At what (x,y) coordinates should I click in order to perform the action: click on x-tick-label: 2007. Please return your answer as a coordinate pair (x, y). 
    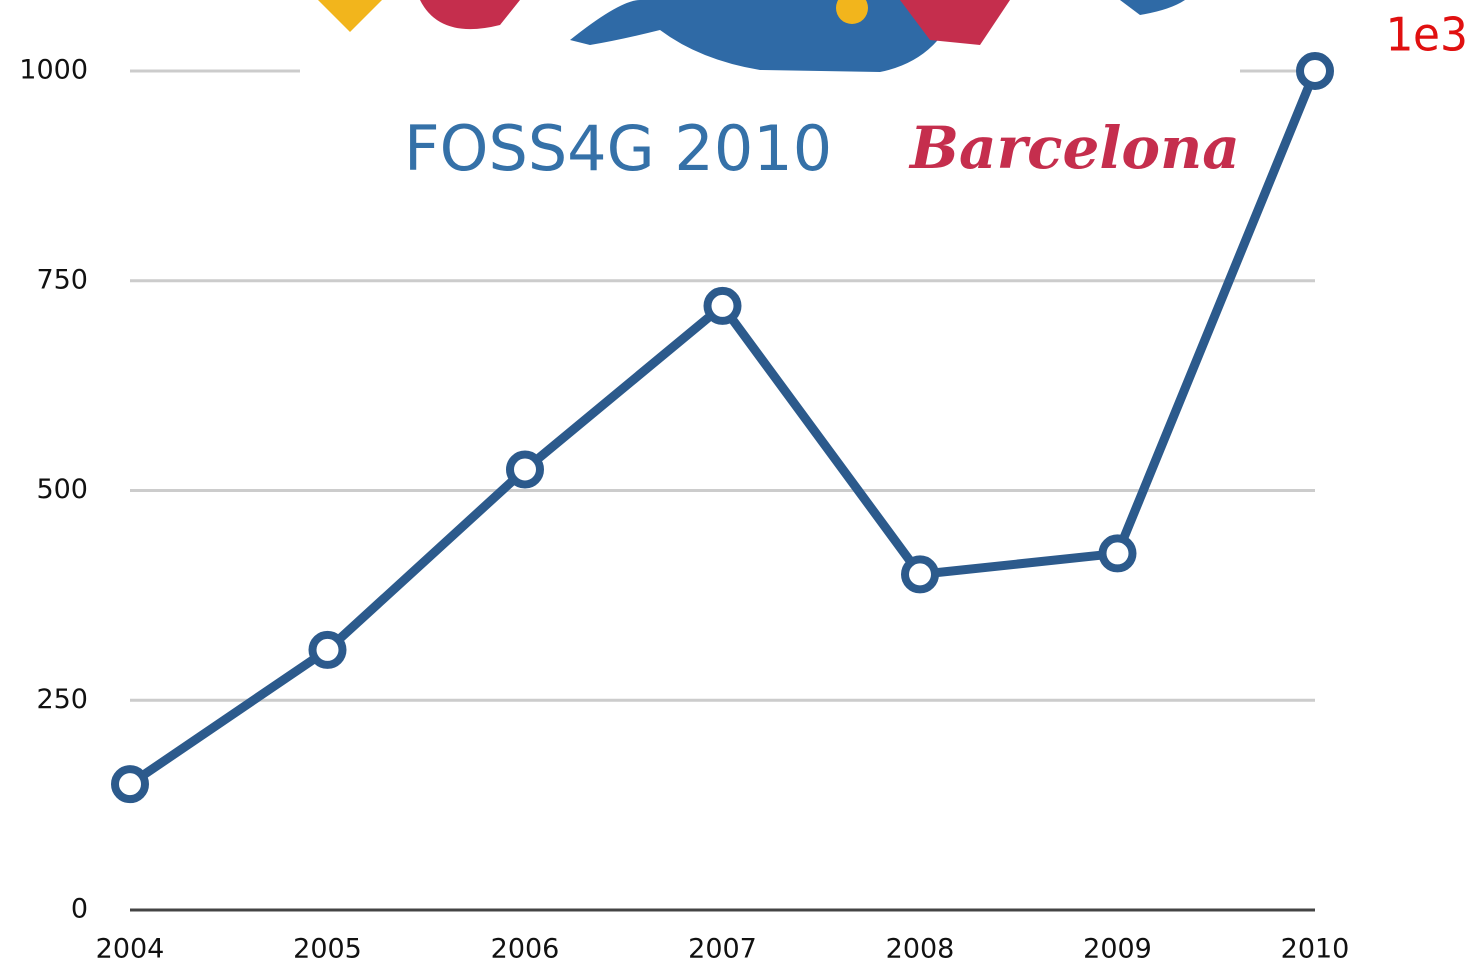
    Looking at the image, I should click on (722, 949).